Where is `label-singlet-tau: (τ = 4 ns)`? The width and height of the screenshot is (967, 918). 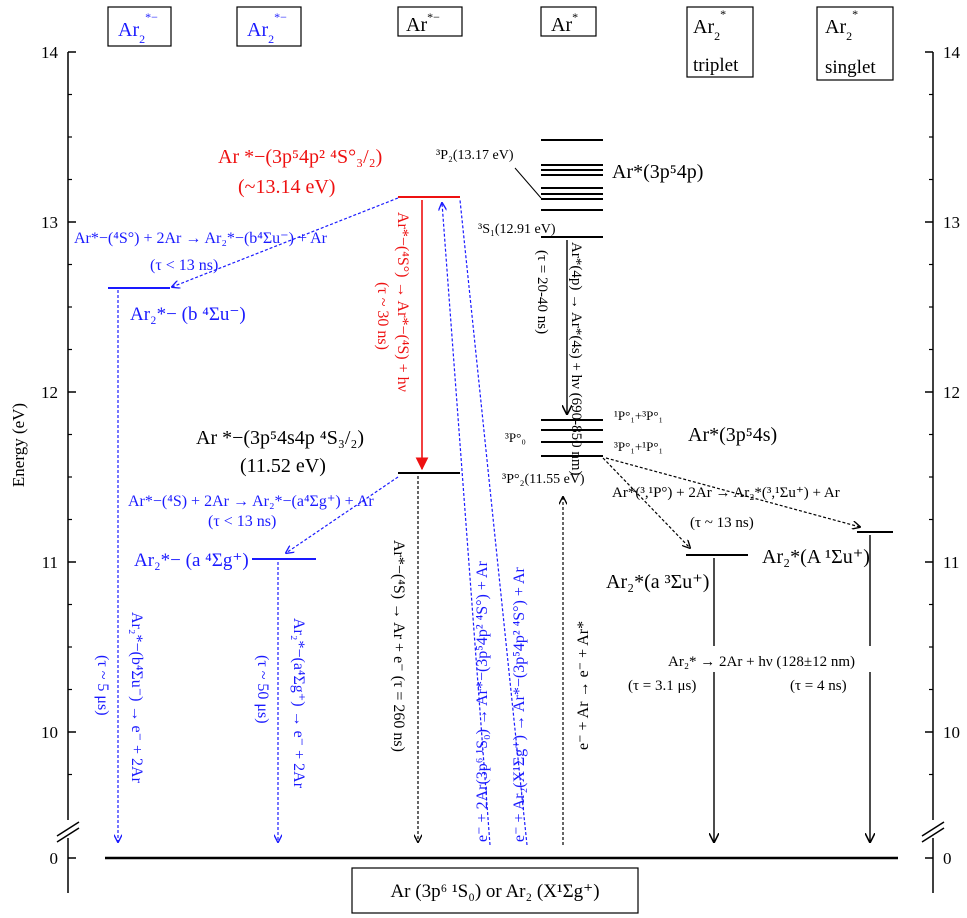
label-singlet-tau: (τ = 4 ns) is located at coordinates (818, 686).